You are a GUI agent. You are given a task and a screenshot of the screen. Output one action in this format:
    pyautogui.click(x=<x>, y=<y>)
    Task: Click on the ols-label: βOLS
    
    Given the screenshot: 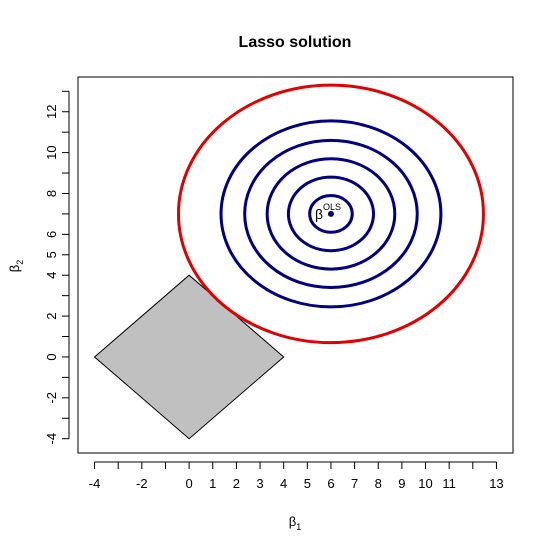 What is the action you would take?
    pyautogui.click(x=328, y=212)
    